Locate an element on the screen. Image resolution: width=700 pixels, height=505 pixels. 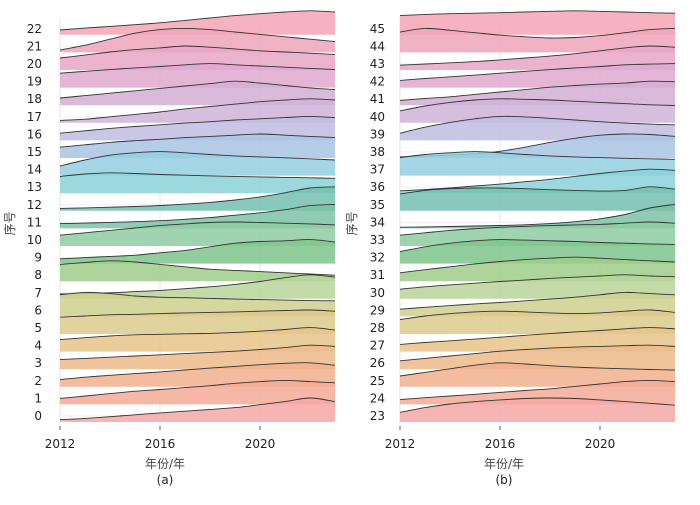
ytick-label-18: 18 is located at coordinates (34, 99).